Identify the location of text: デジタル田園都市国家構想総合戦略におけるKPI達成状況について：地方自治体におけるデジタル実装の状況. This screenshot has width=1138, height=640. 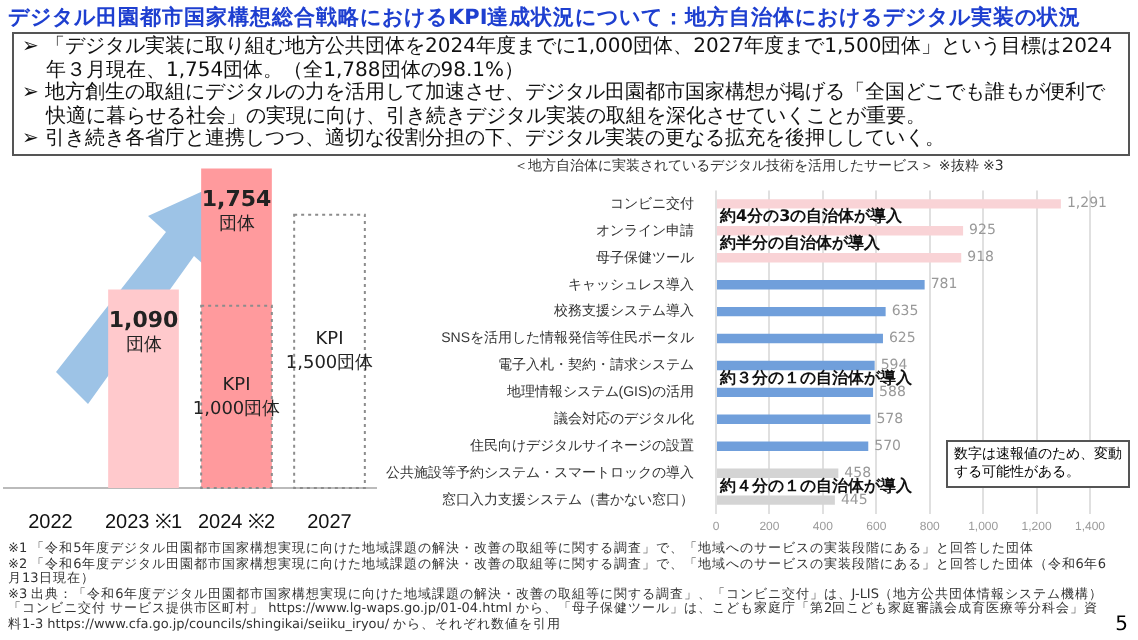
(545, 18).